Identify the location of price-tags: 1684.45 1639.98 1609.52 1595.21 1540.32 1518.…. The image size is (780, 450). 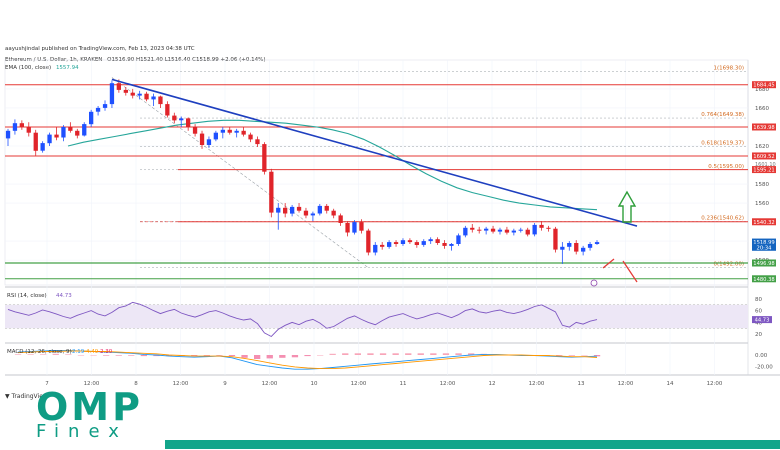
(764, 202).